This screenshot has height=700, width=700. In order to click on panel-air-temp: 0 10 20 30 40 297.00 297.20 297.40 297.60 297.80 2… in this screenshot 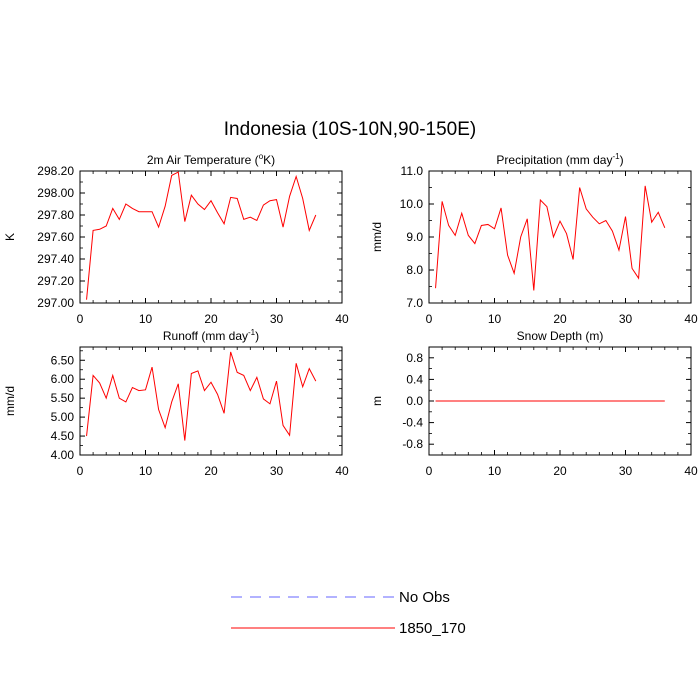, I will do `click(176, 239)`.